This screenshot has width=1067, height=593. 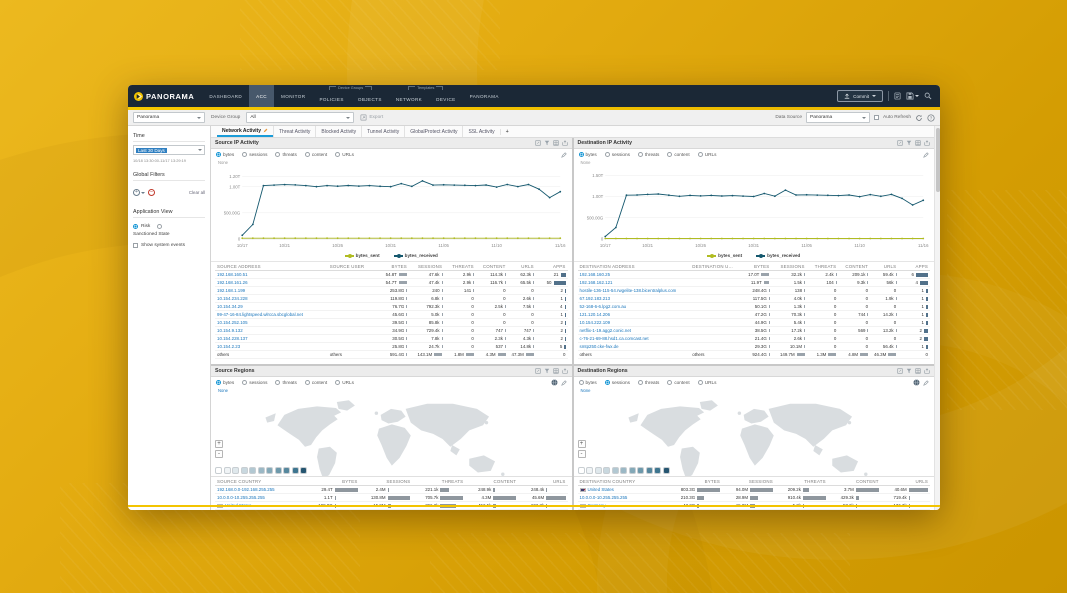 I want to click on export-button: Export, so click(x=371, y=117).